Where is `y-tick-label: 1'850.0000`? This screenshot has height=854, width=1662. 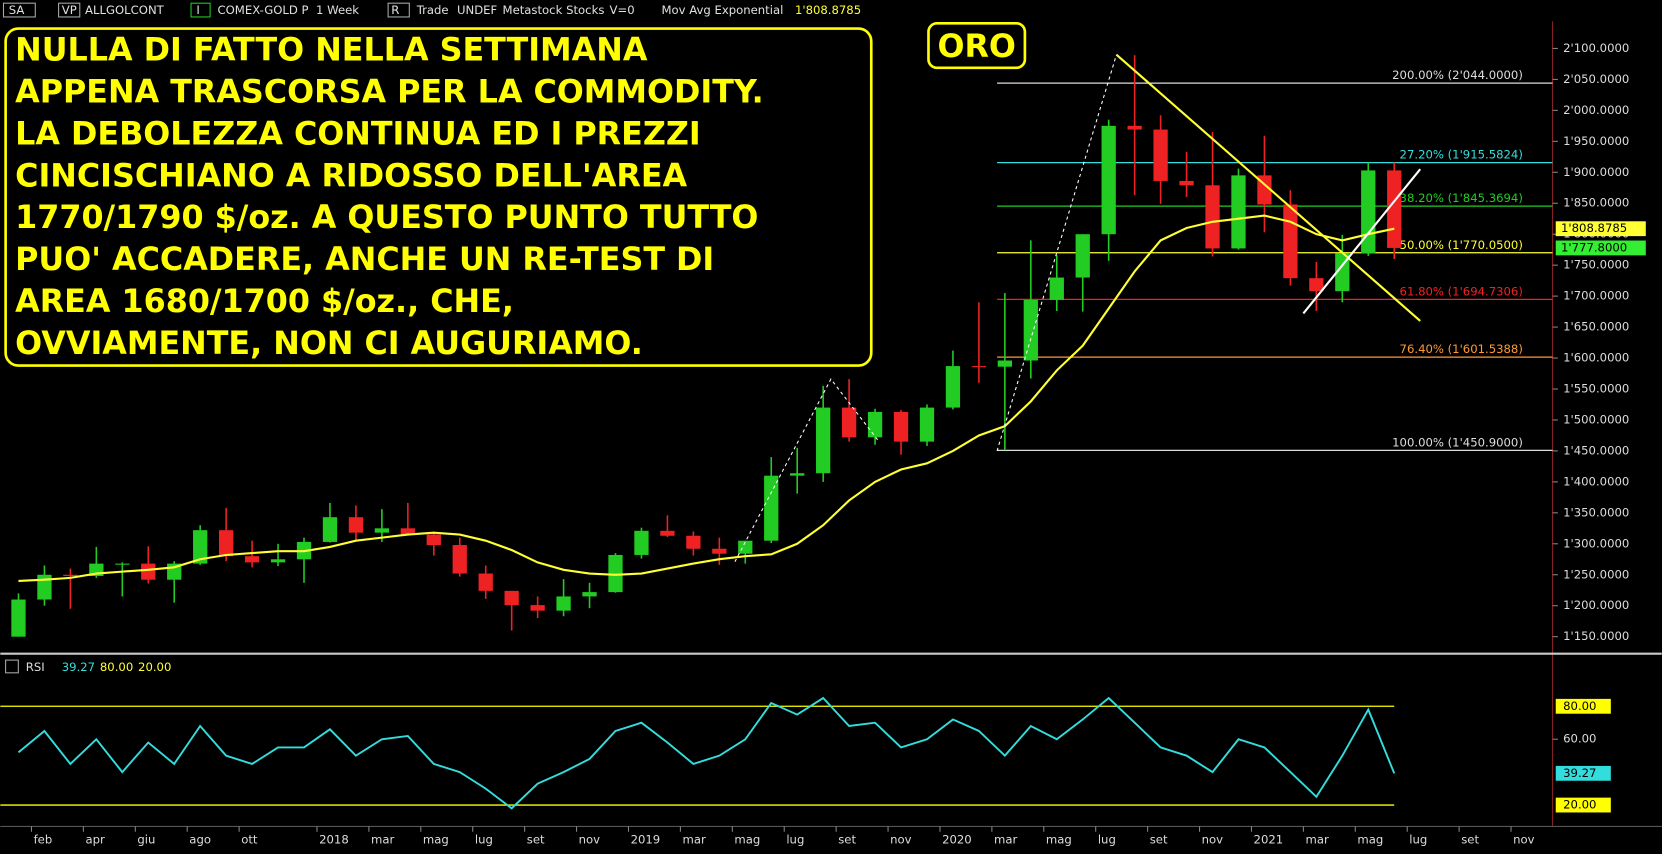
y-tick-label: 1'850.0000 is located at coordinates (1596, 203).